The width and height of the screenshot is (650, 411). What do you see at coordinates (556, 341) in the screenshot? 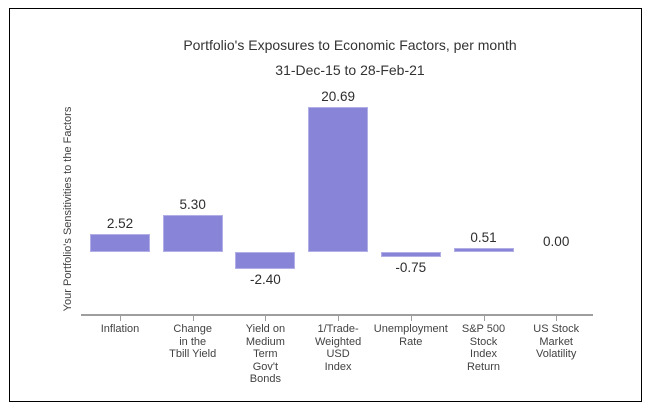
I see `x-axis-label: US Stock Market Volatility` at bounding box center [556, 341].